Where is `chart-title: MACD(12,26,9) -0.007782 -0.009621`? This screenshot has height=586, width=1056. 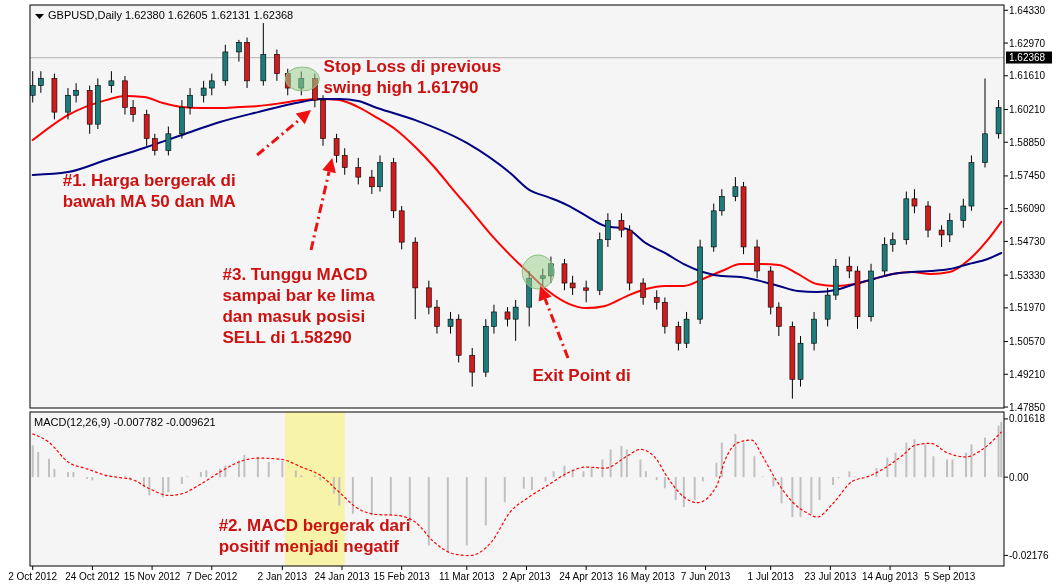 chart-title: MACD(12,26,9) -0.007782 -0.009621 is located at coordinates (125, 422).